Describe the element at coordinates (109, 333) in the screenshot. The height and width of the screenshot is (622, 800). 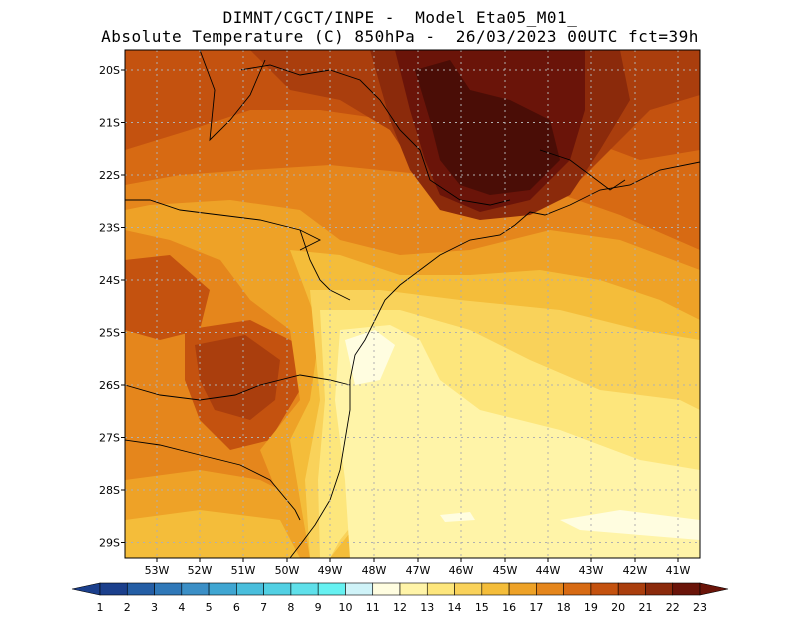
I see `lat-label: 25S` at that location.